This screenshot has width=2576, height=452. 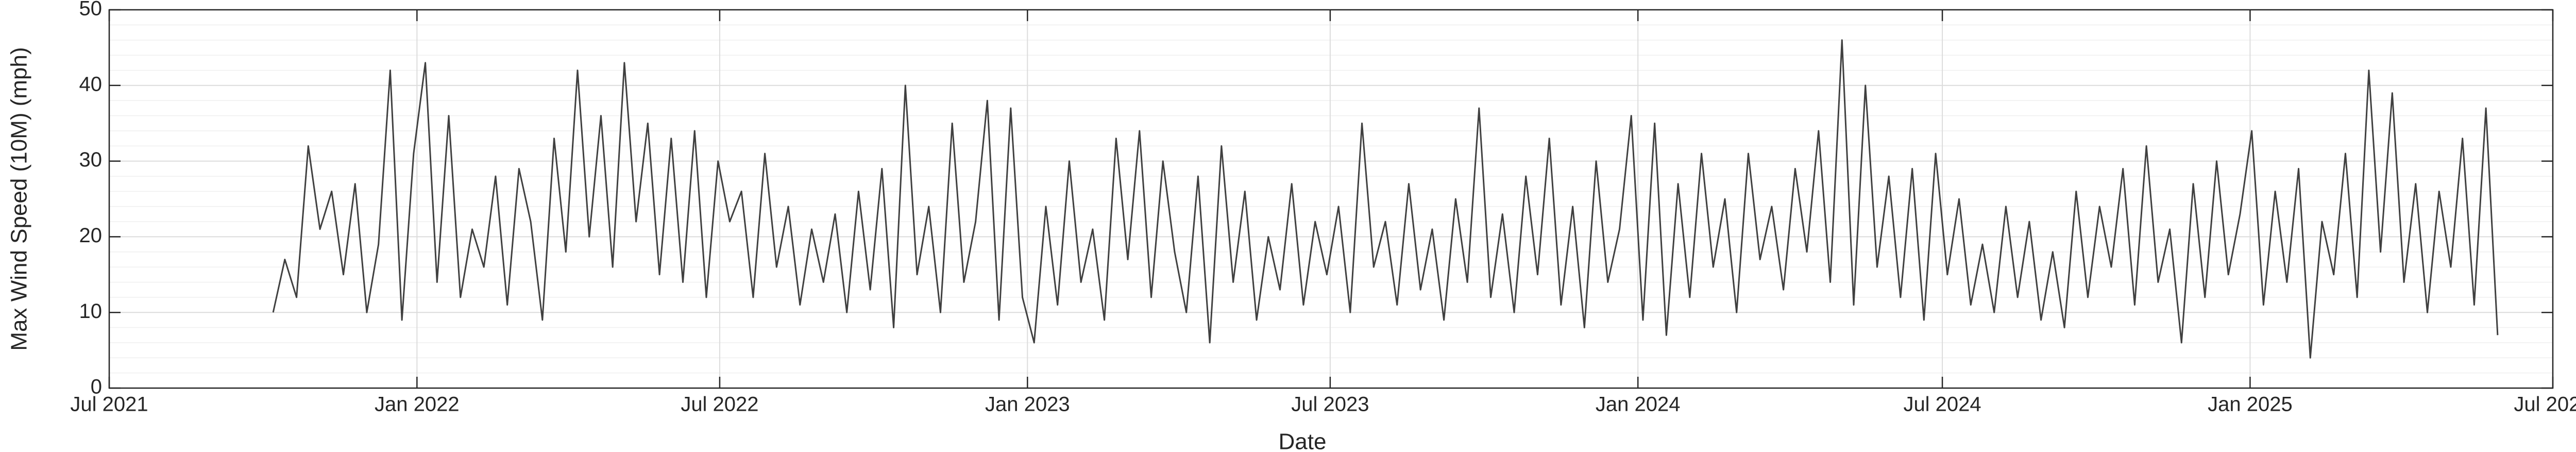 I want to click on y-axis-label: Max Wind Speed (10M) (mph), so click(x=19, y=198).